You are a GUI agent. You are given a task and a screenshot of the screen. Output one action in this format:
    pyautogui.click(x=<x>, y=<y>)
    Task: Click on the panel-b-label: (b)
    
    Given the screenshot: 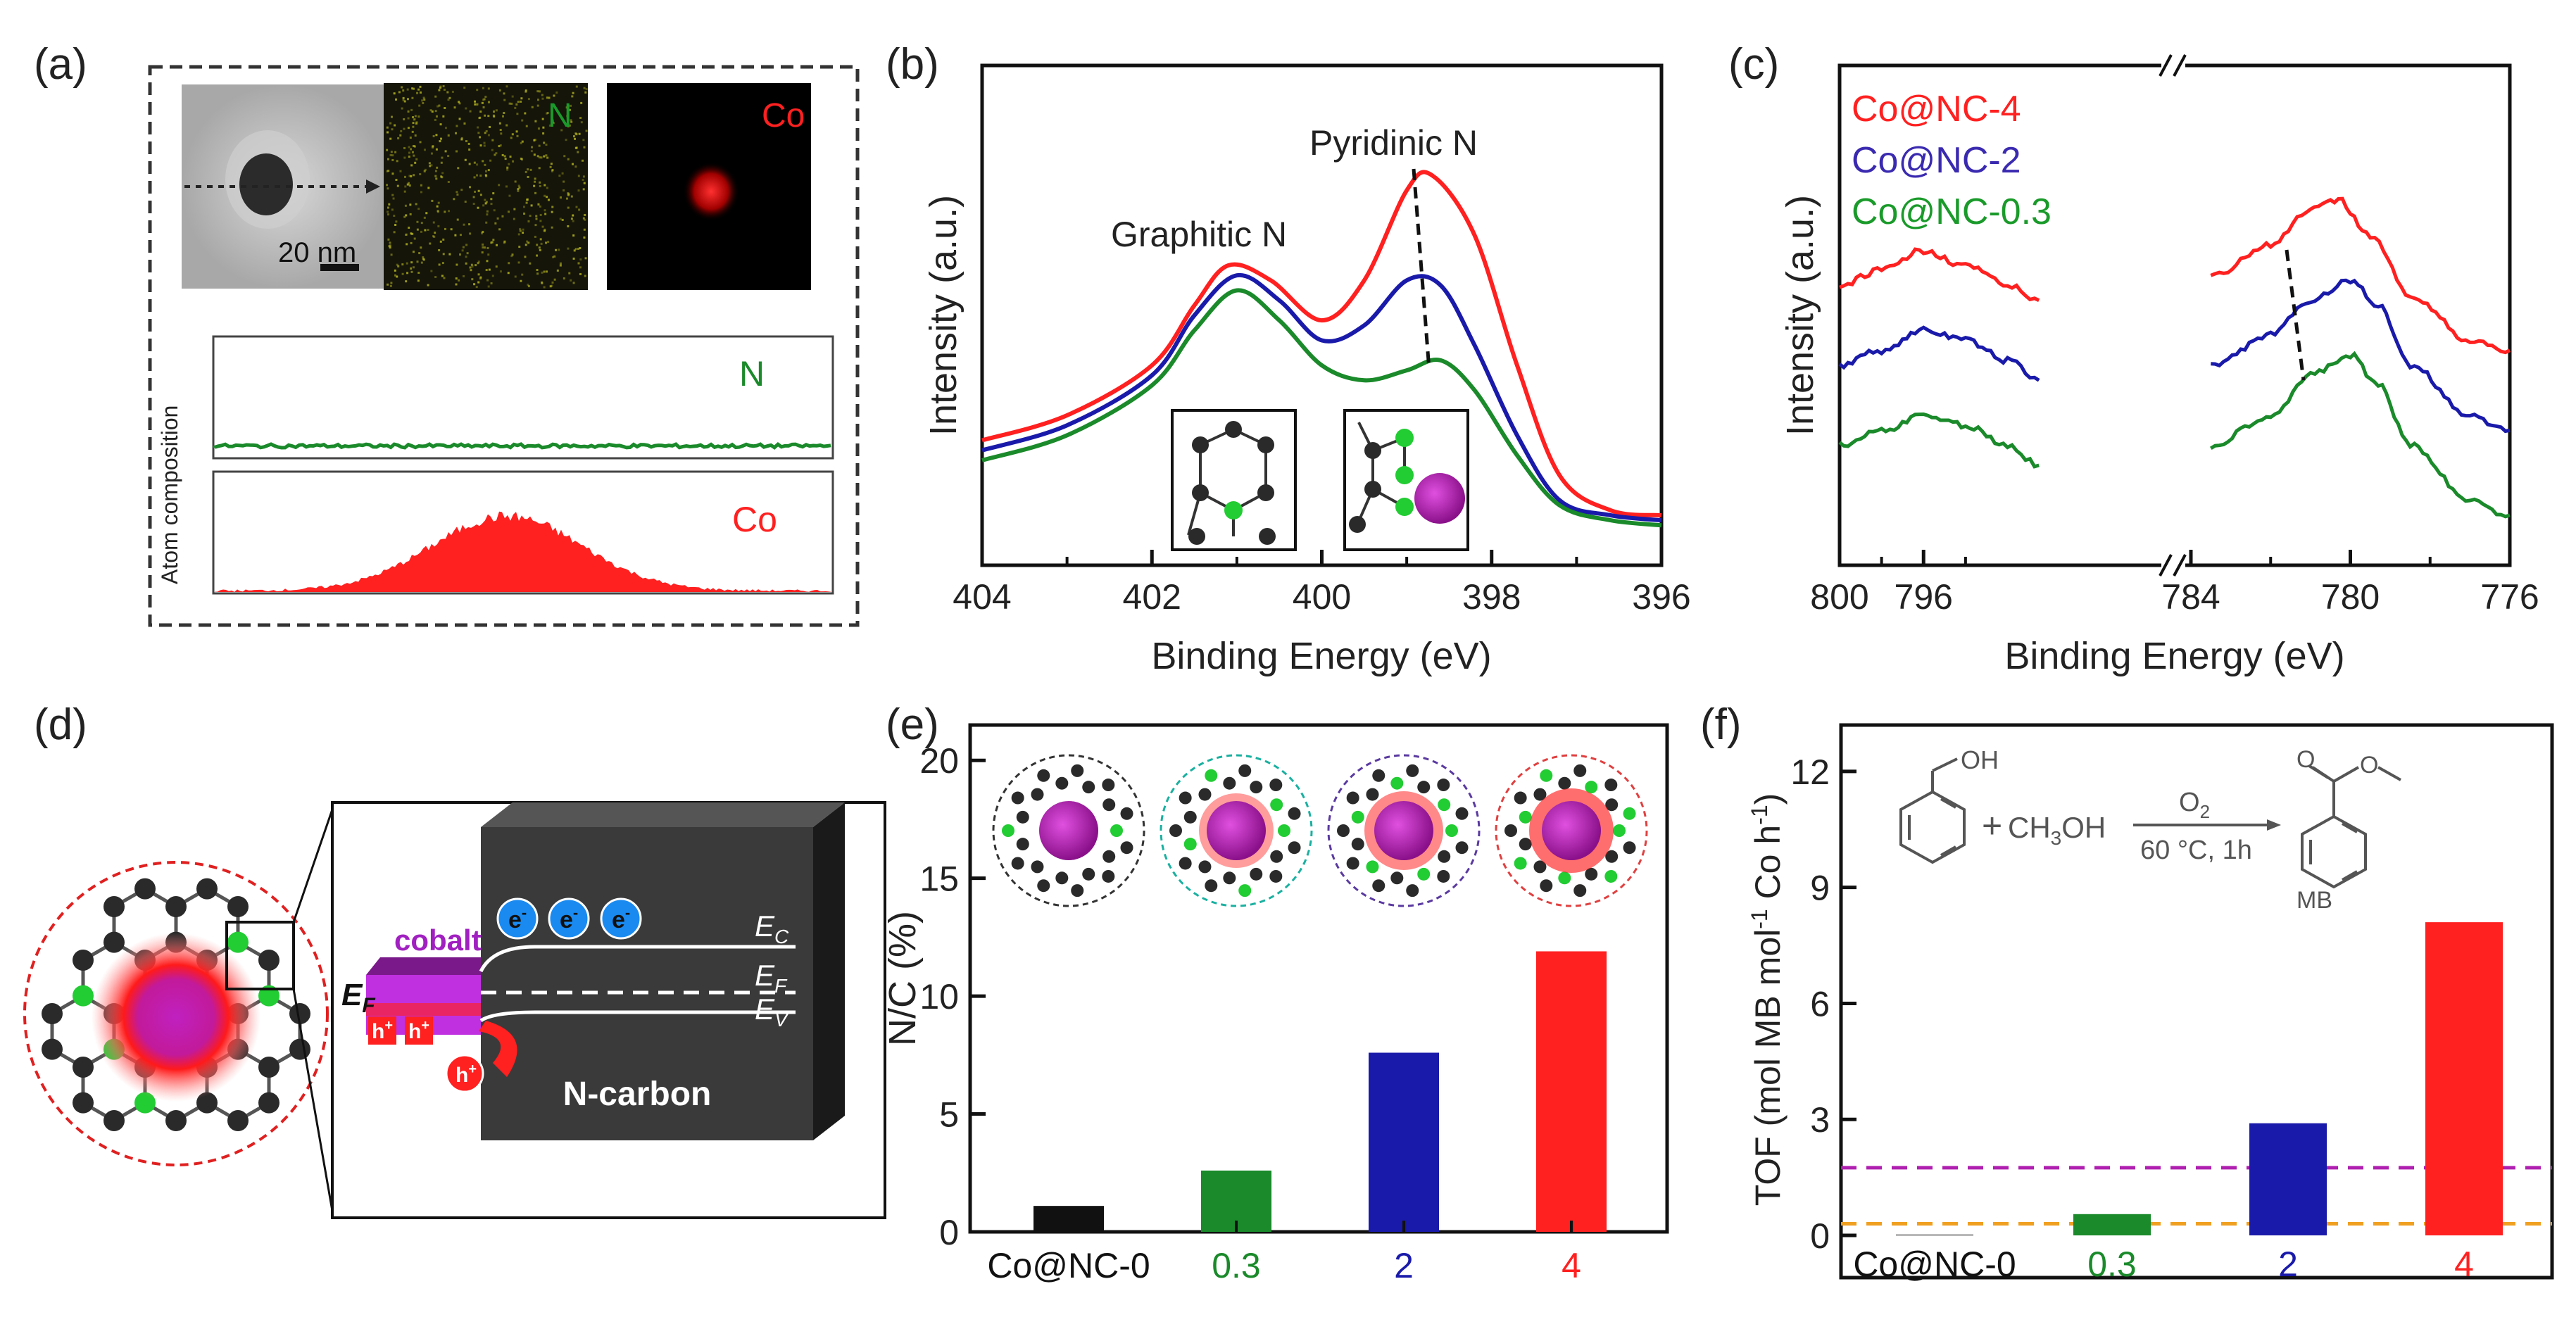 What is the action you would take?
    pyautogui.click(x=912, y=64)
    